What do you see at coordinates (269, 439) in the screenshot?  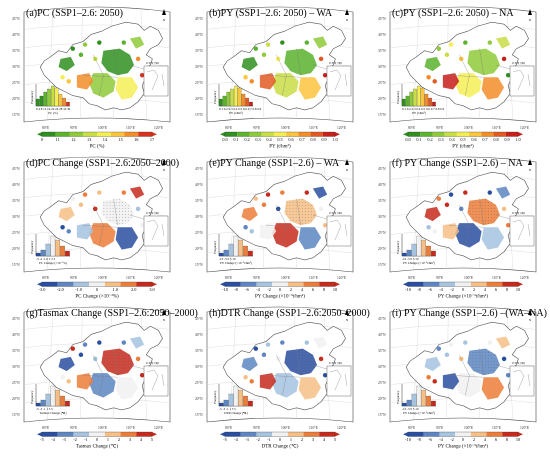 I see `colorbar-tick: -1` at bounding box center [269, 439].